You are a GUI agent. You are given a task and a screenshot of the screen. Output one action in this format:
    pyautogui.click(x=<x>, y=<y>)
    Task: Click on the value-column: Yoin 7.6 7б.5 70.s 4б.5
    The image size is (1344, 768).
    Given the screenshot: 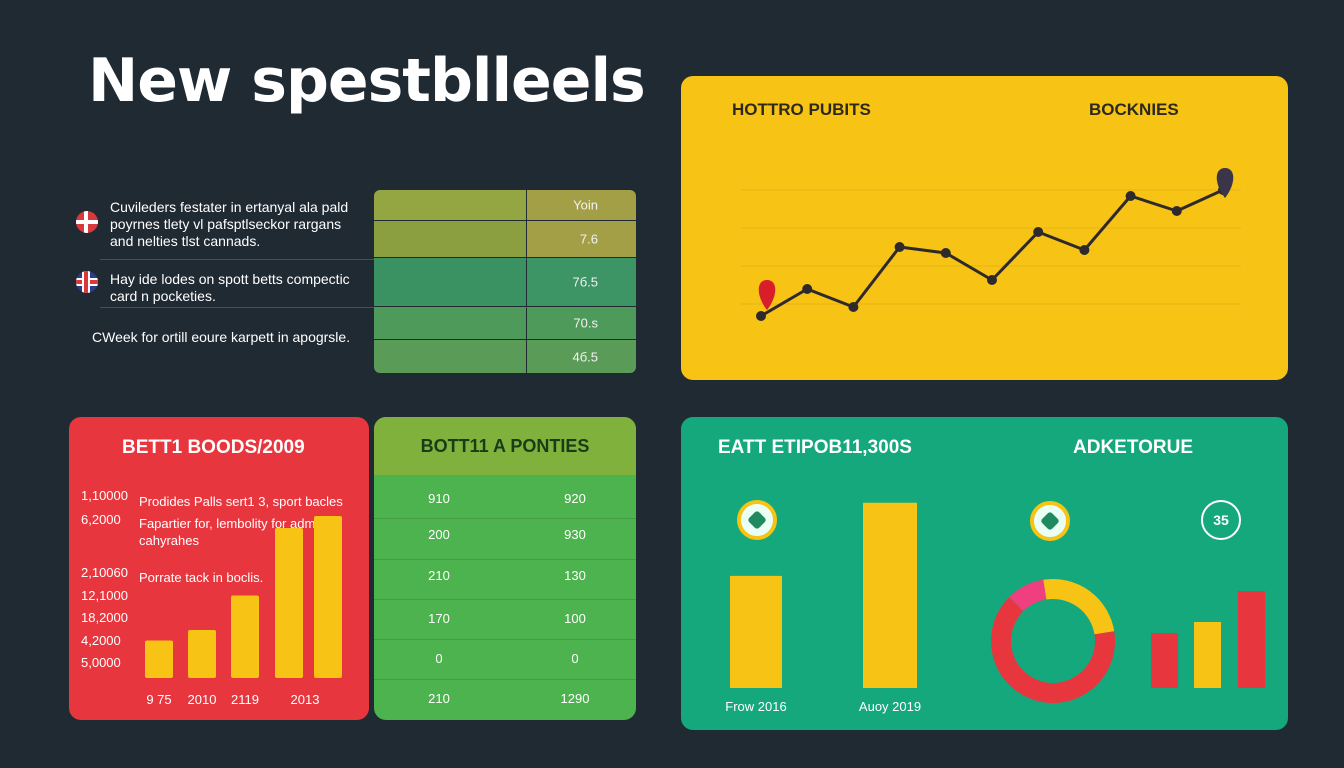 What is the action you would take?
    pyautogui.click(x=505, y=281)
    